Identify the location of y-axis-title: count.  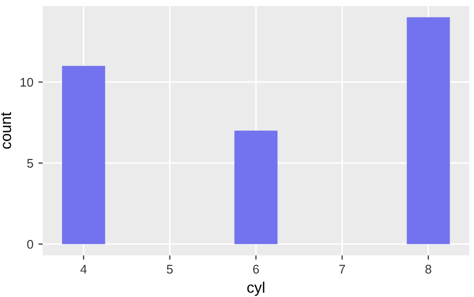
(6, 130).